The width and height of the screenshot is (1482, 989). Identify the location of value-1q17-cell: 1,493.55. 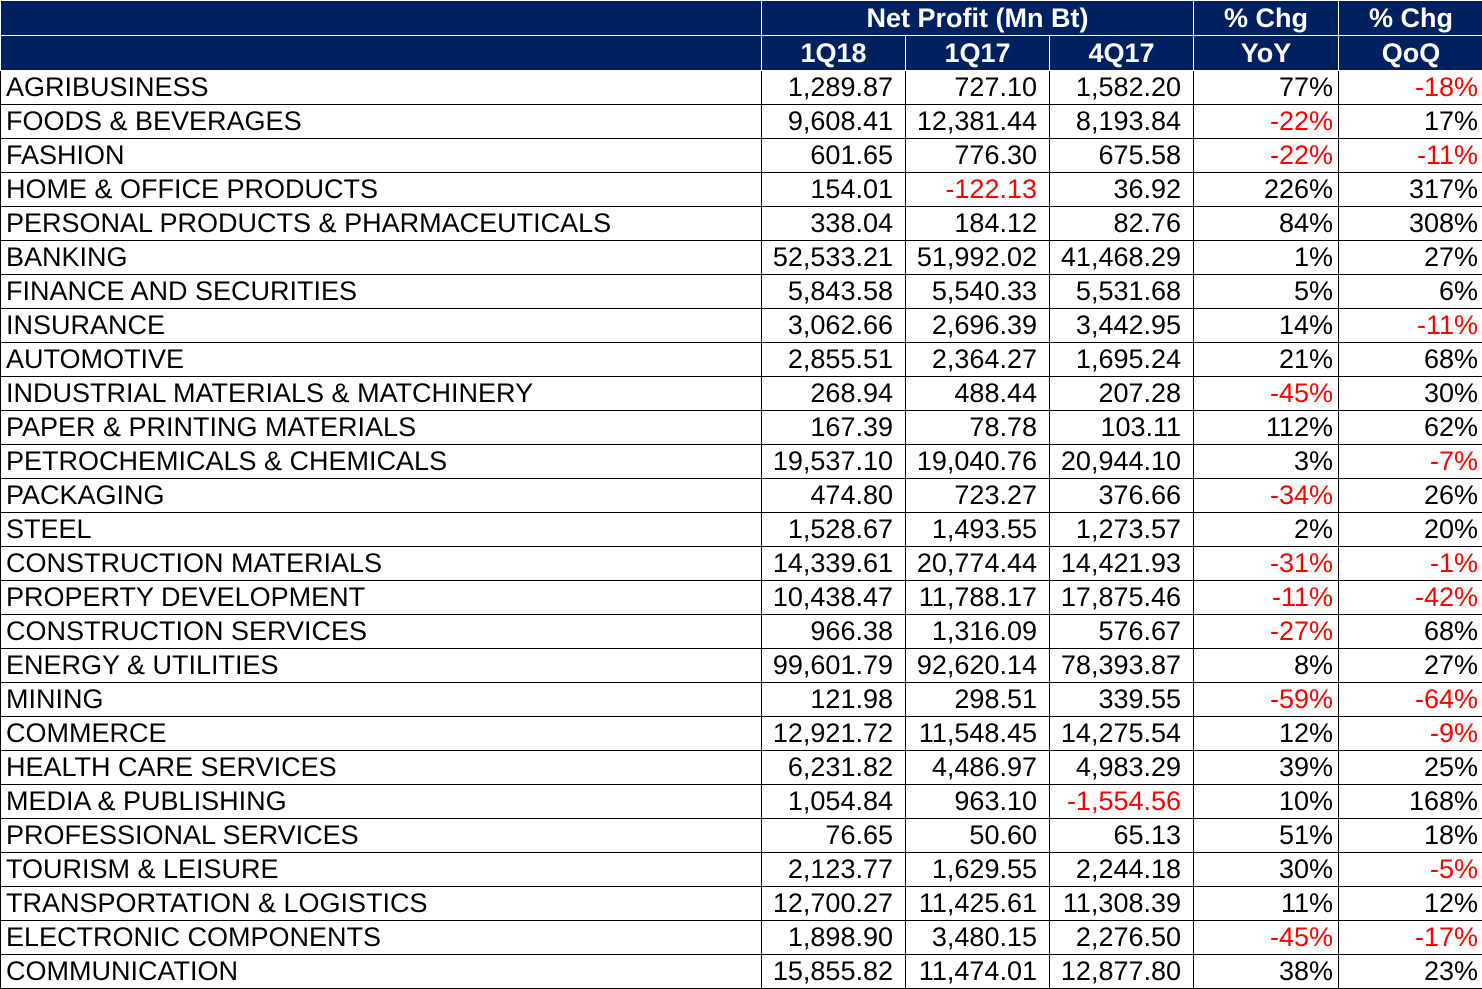
(977, 529).